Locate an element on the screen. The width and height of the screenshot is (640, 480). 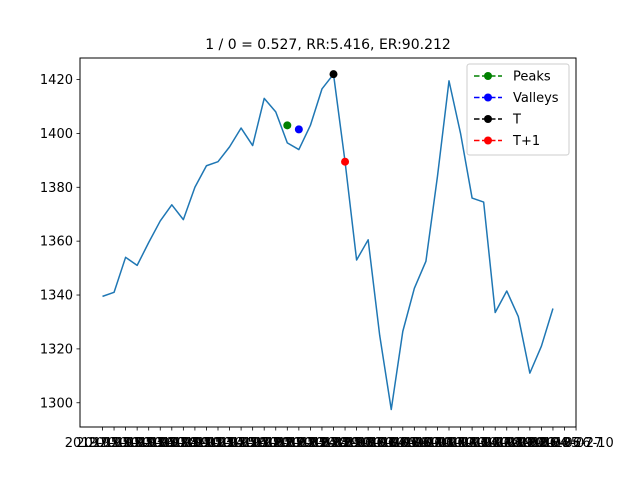
x-tick-label: 2019-06-27 is located at coordinates (565, 443).